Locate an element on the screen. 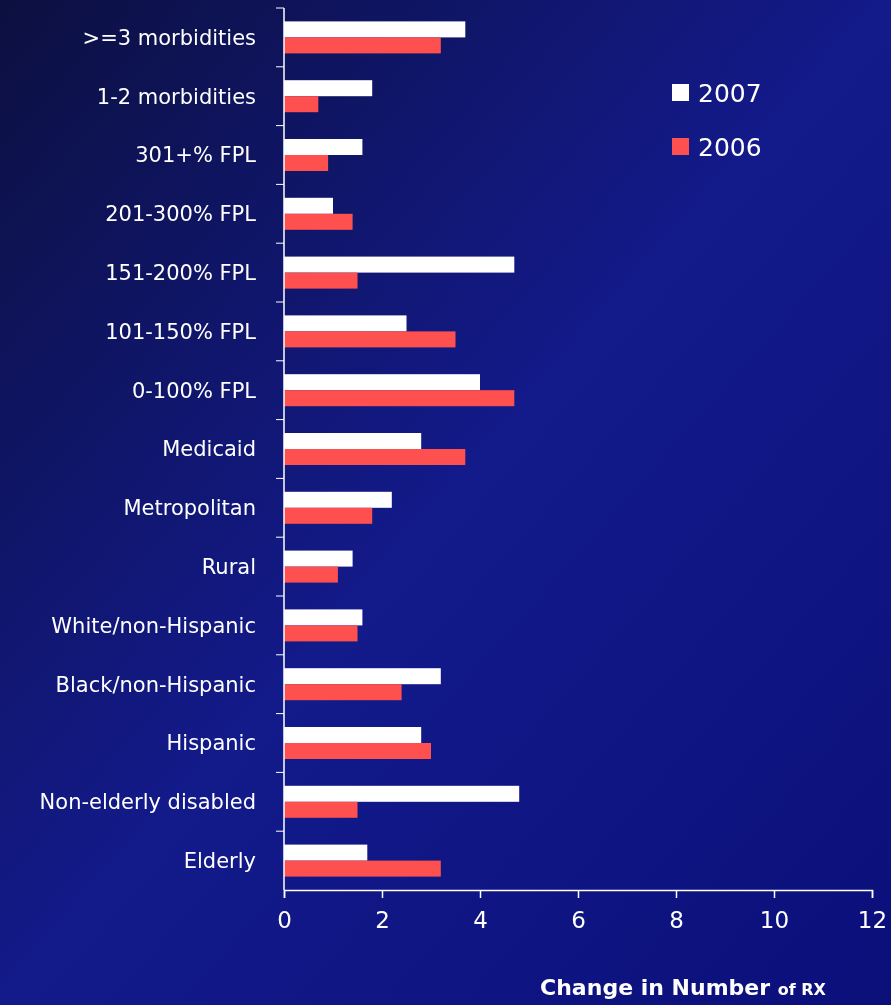 This screenshot has width=891, height=1005. y-tick-label: Metropolitan is located at coordinates (189, 508).